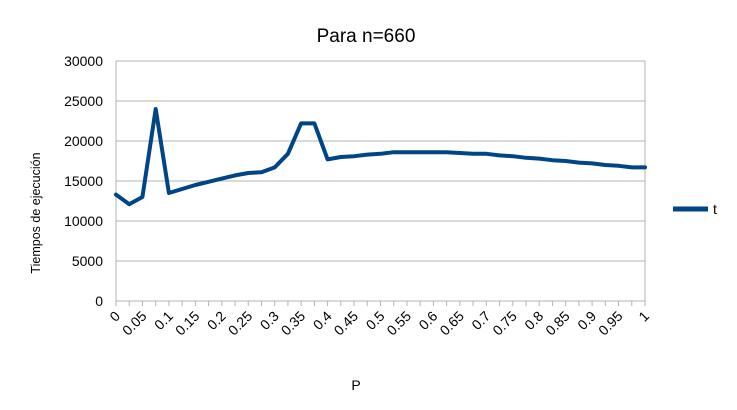  What do you see at coordinates (322, 320) in the screenshot?
I see `x-tick-label: 0.4` at bounding box center [322, 320].